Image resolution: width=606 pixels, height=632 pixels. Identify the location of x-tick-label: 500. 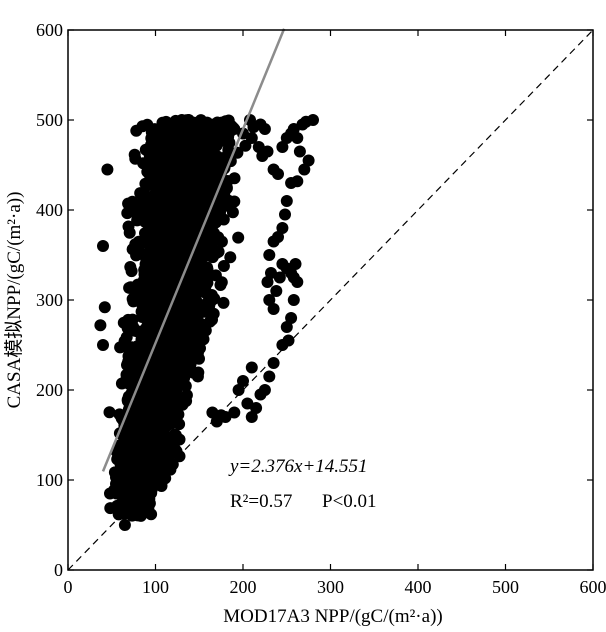
(505, 587).